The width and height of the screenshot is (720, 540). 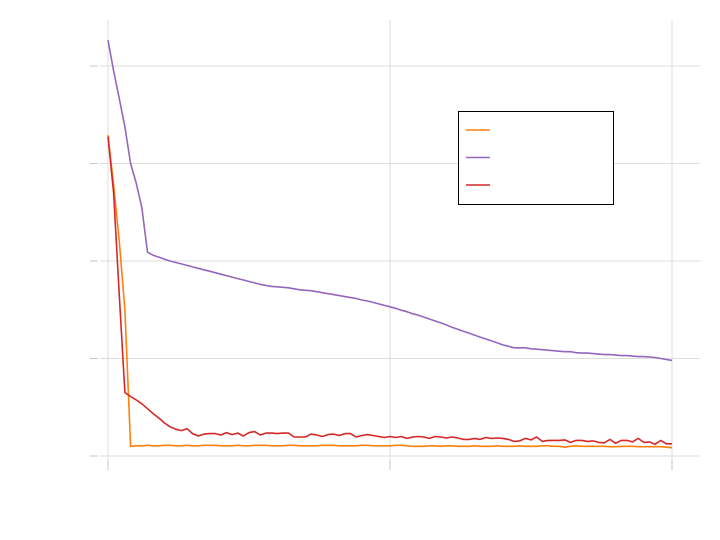 I want to click on legend, so click(x=536, y=158).